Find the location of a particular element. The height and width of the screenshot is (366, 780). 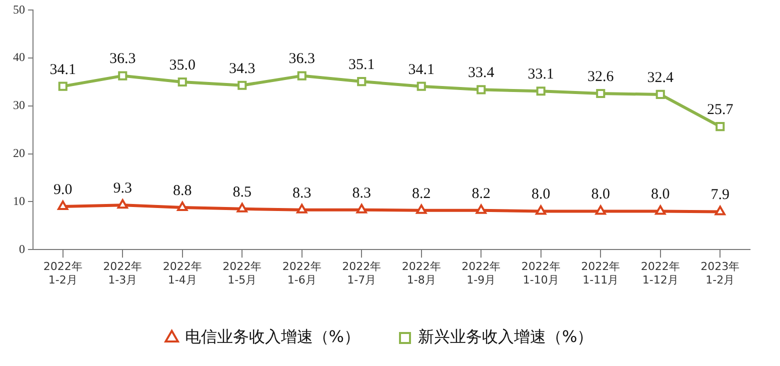

legend-label: 新兴业务收入增速（%） is located at coordinates (506, 336).